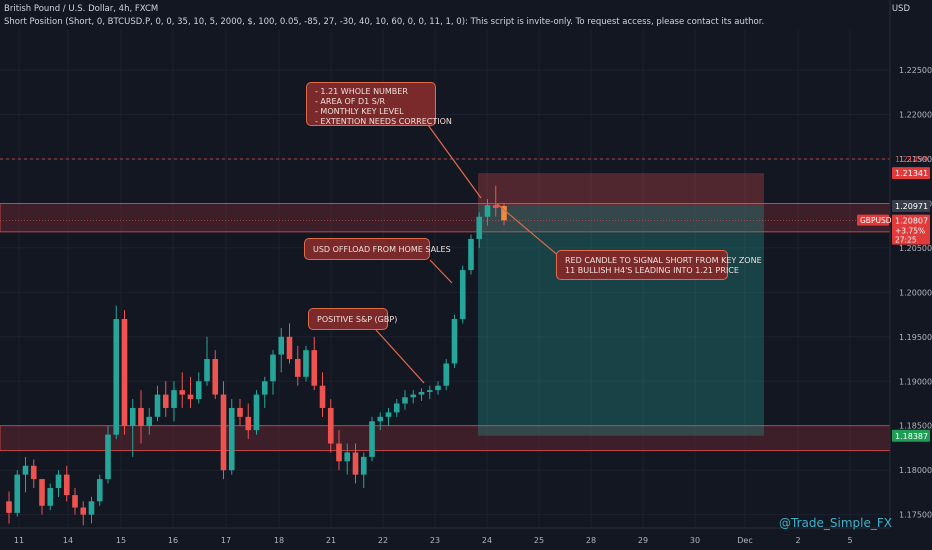 The width and height of the screenshot is (932, 550). What do you see at coordinates (435, 540) in the screenshot?
I see `x-tick-label: 23` at bounding box center [435, 540].